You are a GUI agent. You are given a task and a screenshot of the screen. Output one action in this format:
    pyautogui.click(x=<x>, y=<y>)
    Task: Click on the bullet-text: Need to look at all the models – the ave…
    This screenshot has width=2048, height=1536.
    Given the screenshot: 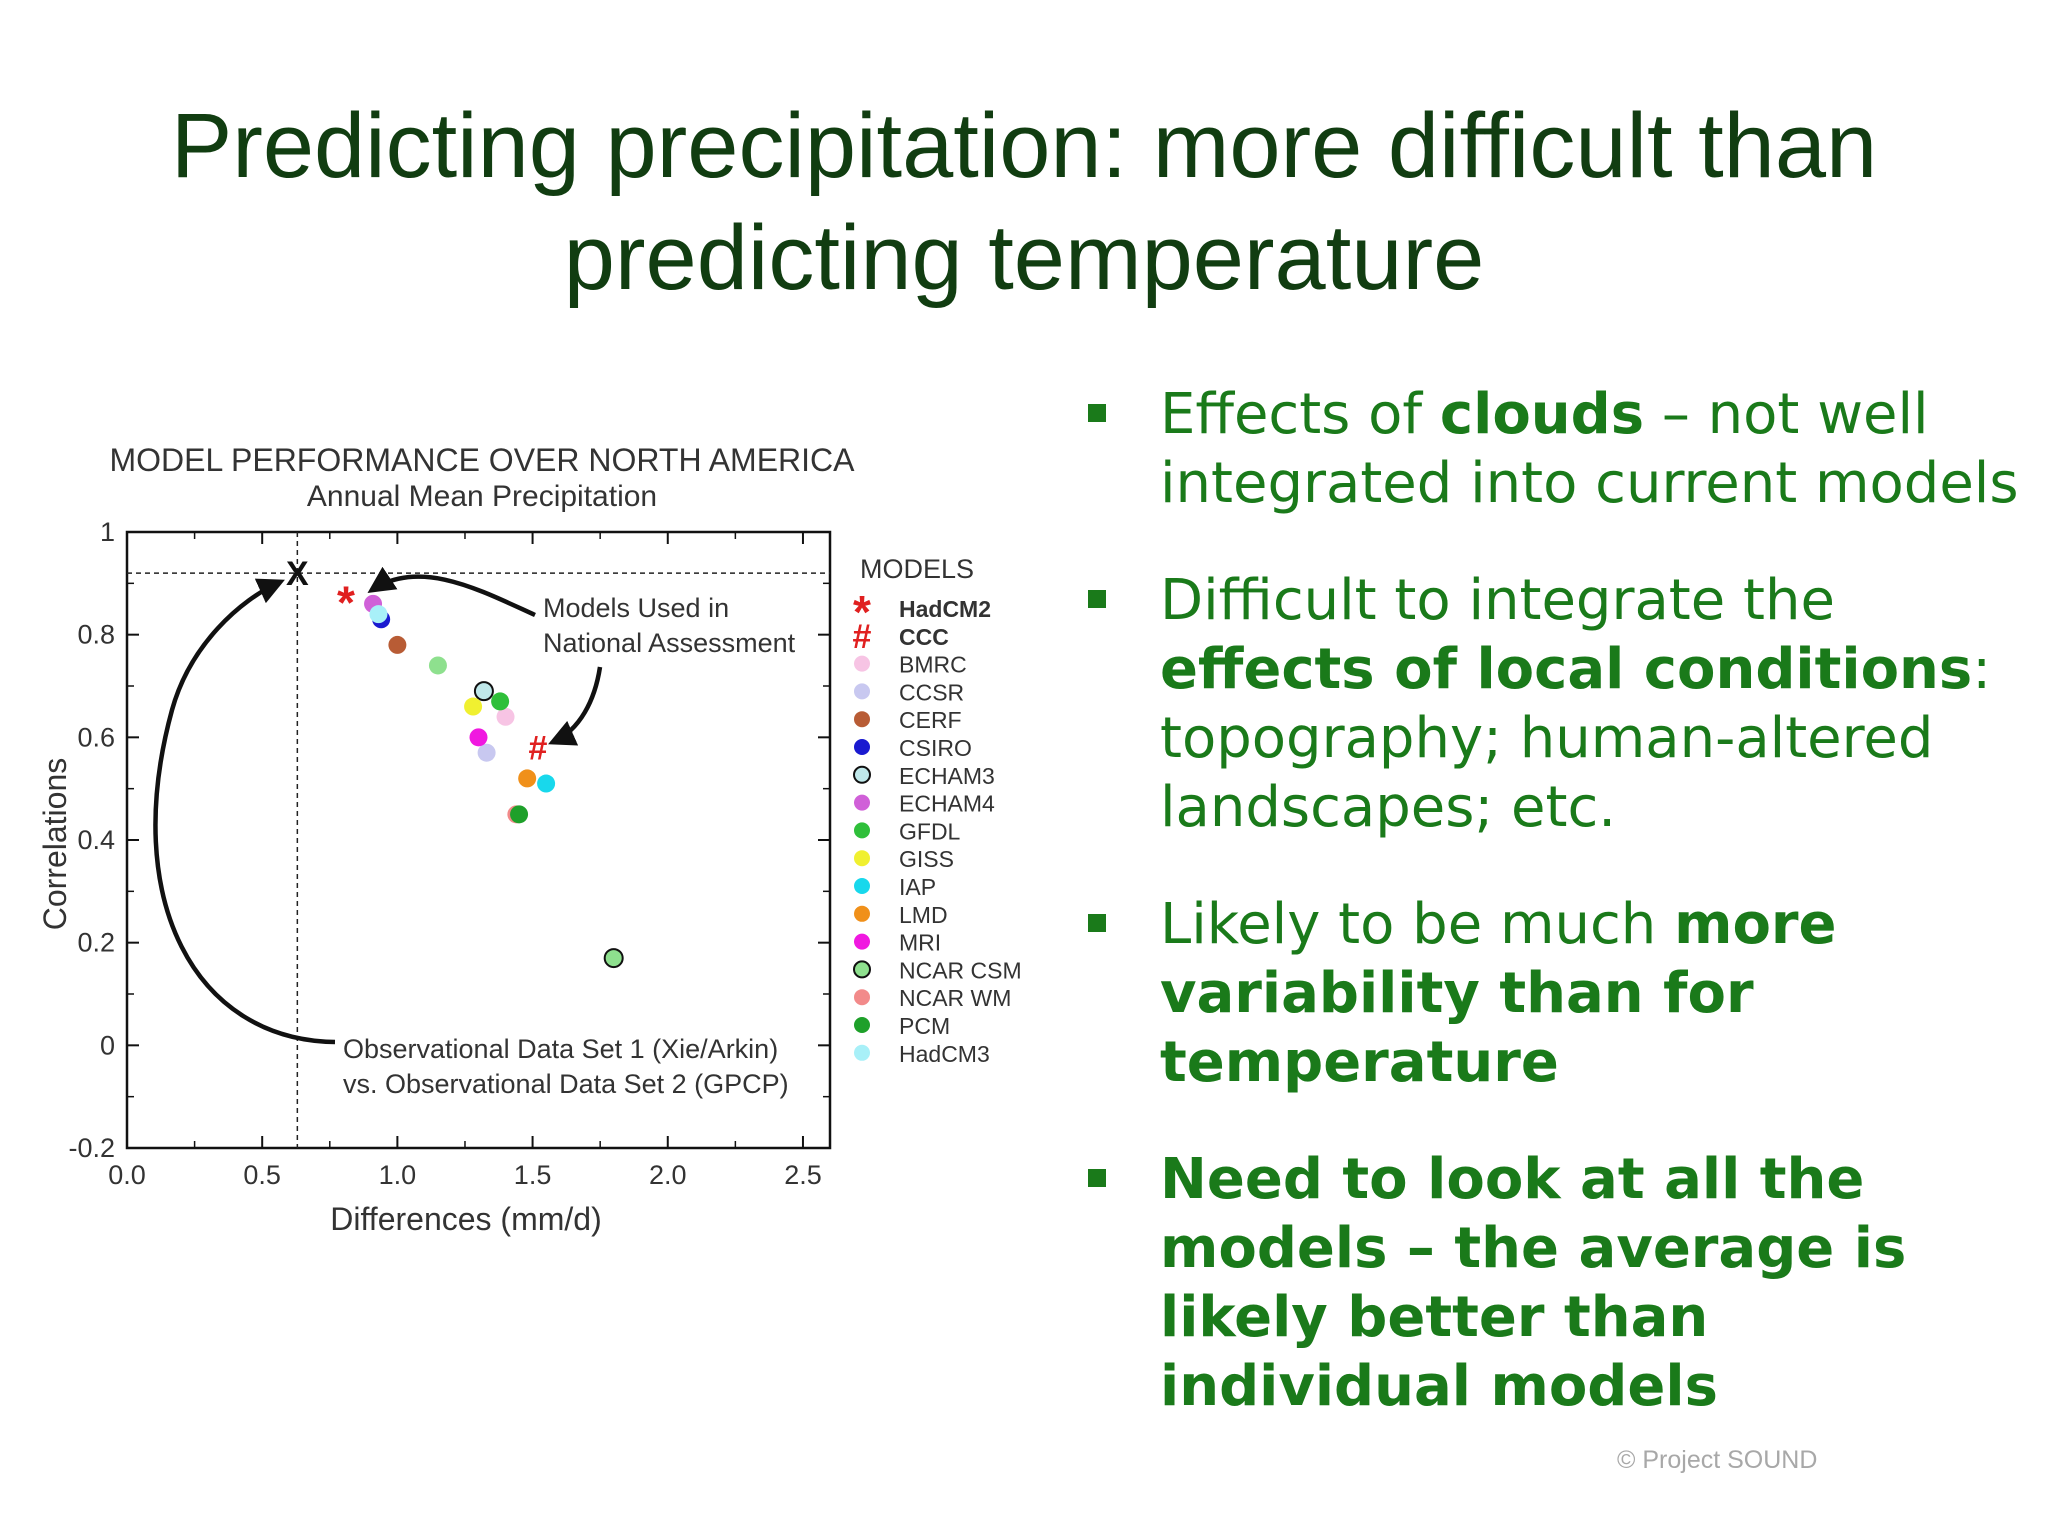 What is the action you would take?
    pyautogui.click(x=1533, y=1283)
    